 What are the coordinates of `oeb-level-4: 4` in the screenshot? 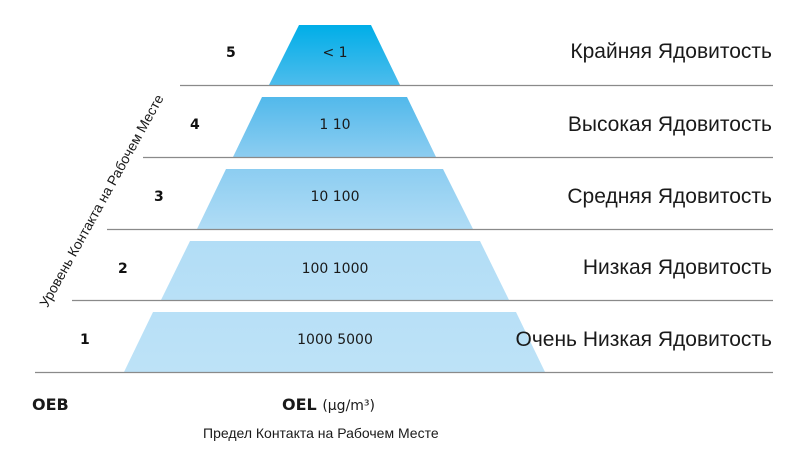 It's located at (195, 125).